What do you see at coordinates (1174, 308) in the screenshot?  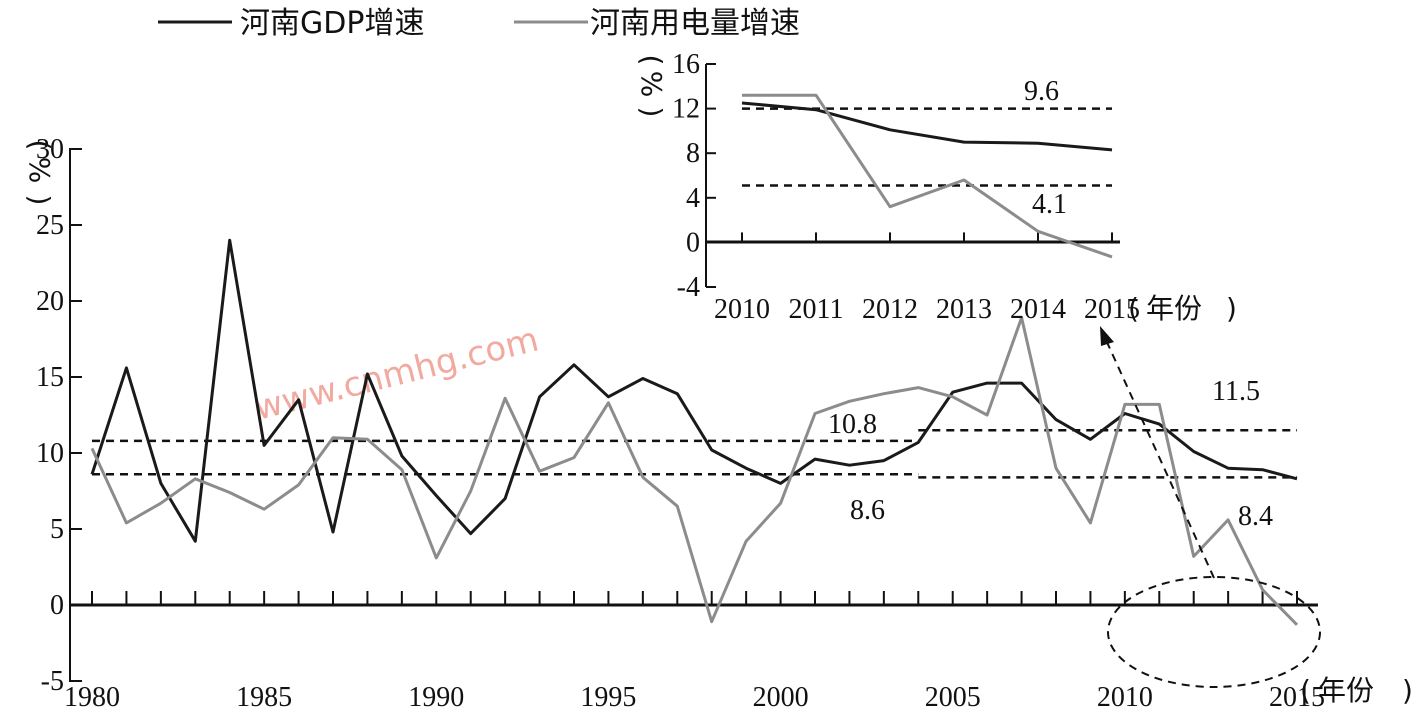 I see `inset-x-axis-title: 年份` at bounding box center [1174, 308].